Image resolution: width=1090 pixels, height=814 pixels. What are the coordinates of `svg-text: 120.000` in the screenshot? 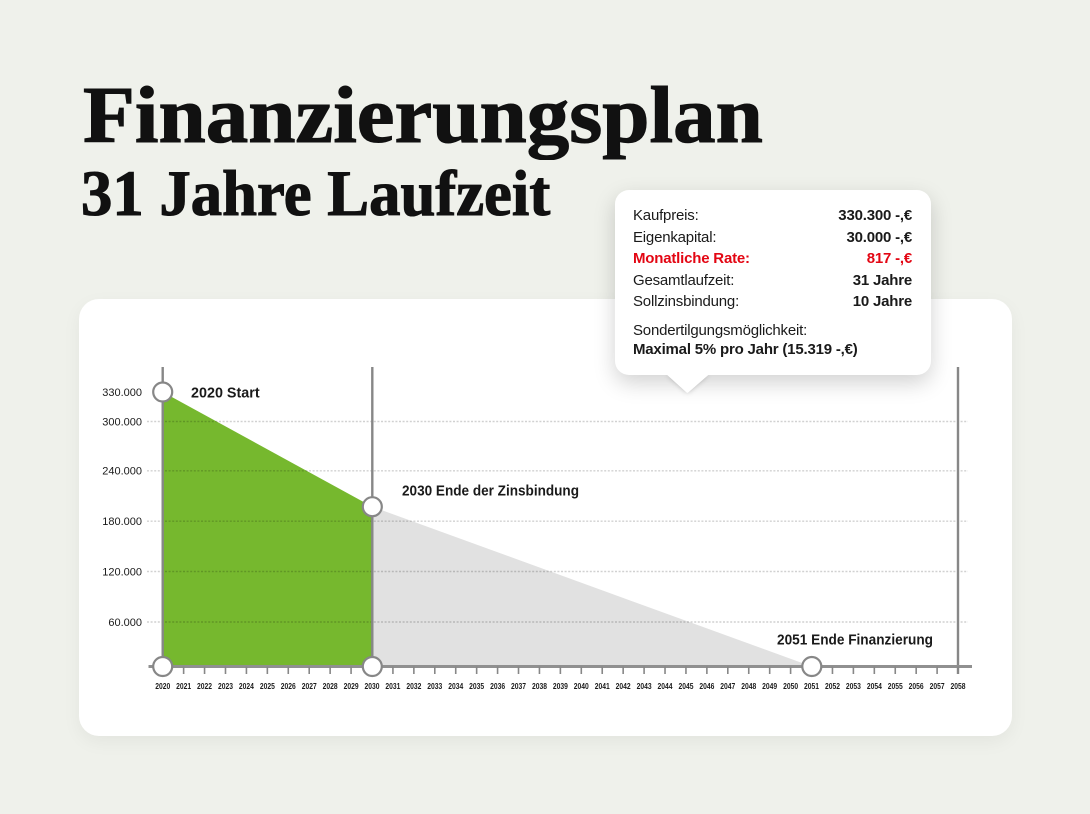 It's located at (122, 572).